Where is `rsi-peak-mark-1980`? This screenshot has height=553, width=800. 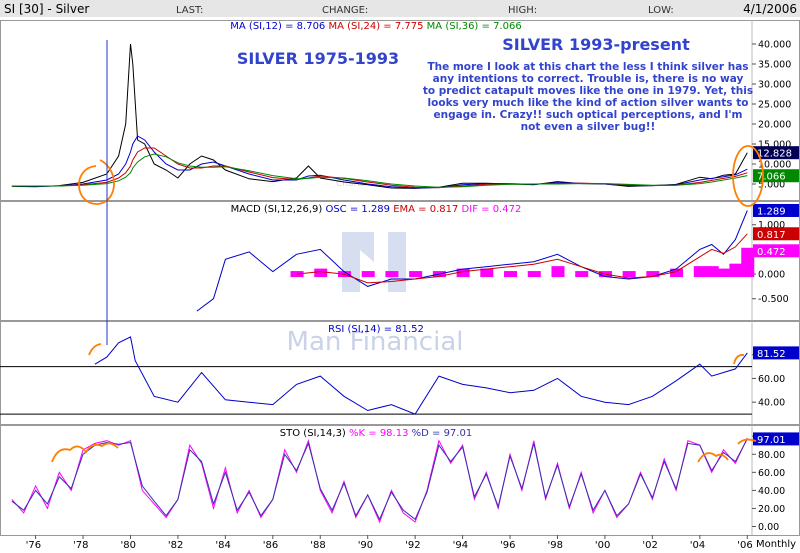
rsi-peak-mark-1980 is located at coordinates (95, 349).